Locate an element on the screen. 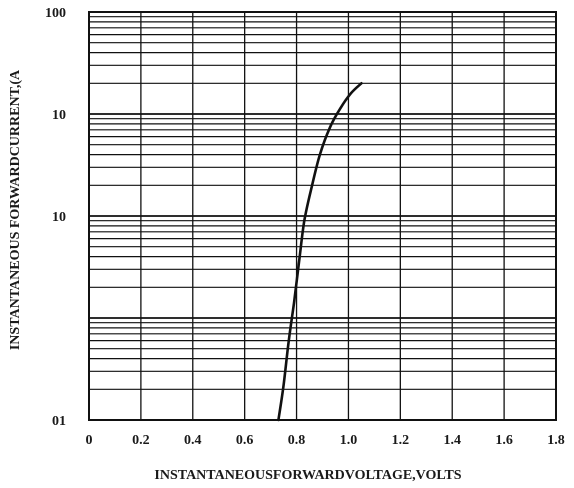 The height and width of the screenshot is (488, 574). x-tick-label: 0.2 is located at coordinates (141, 440).